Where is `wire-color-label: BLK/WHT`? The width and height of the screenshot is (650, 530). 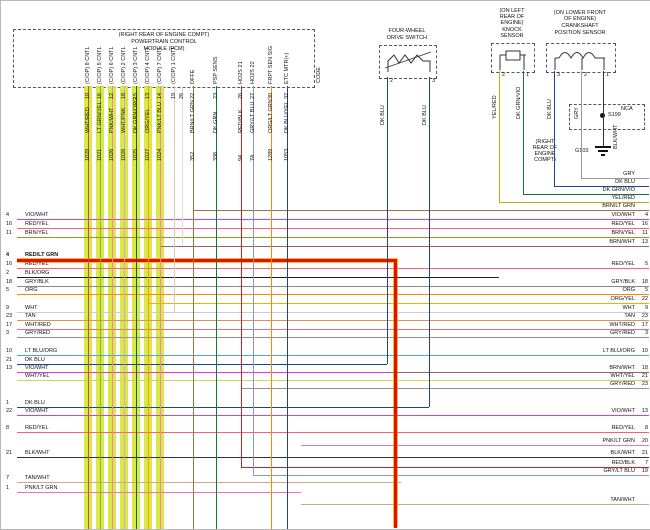
wire-color-label: BLK/WHT is located at coordinates (622, 453).